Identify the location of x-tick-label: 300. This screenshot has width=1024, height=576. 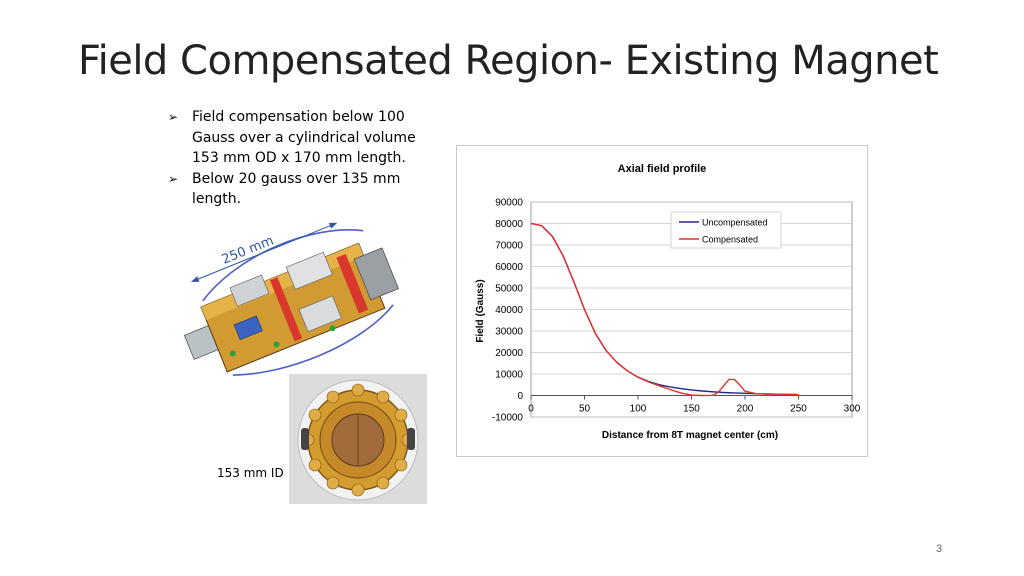
(852, 409).